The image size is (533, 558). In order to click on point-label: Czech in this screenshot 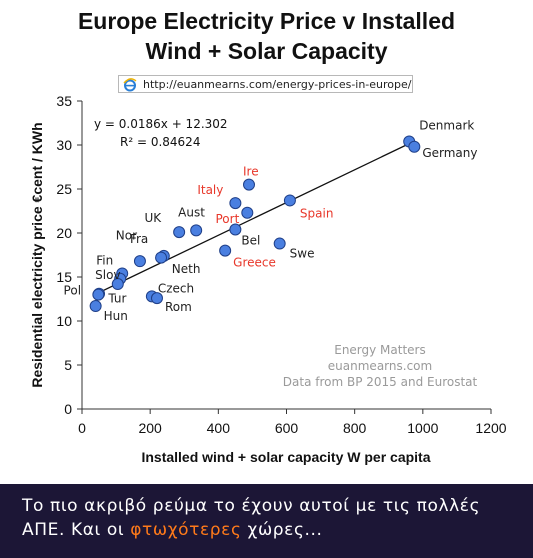, I will do `click(176, 288)`.